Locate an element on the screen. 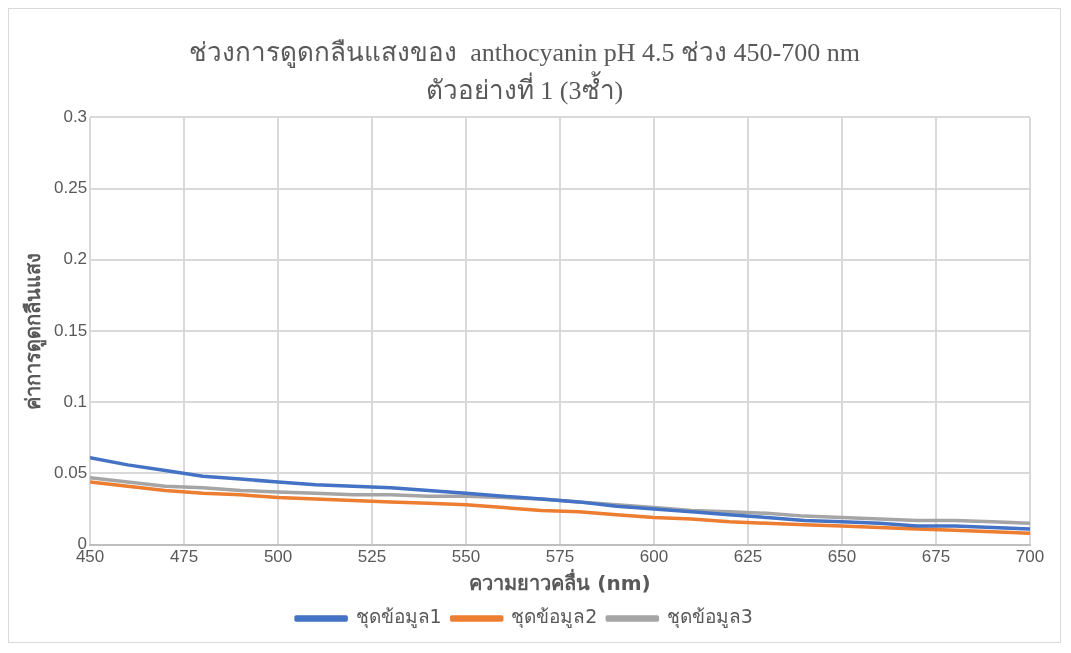 Image resolution: width=1071 pixels, height=653 pixels. y-tick-label: 0.15 is located at coordinates (70, 330).